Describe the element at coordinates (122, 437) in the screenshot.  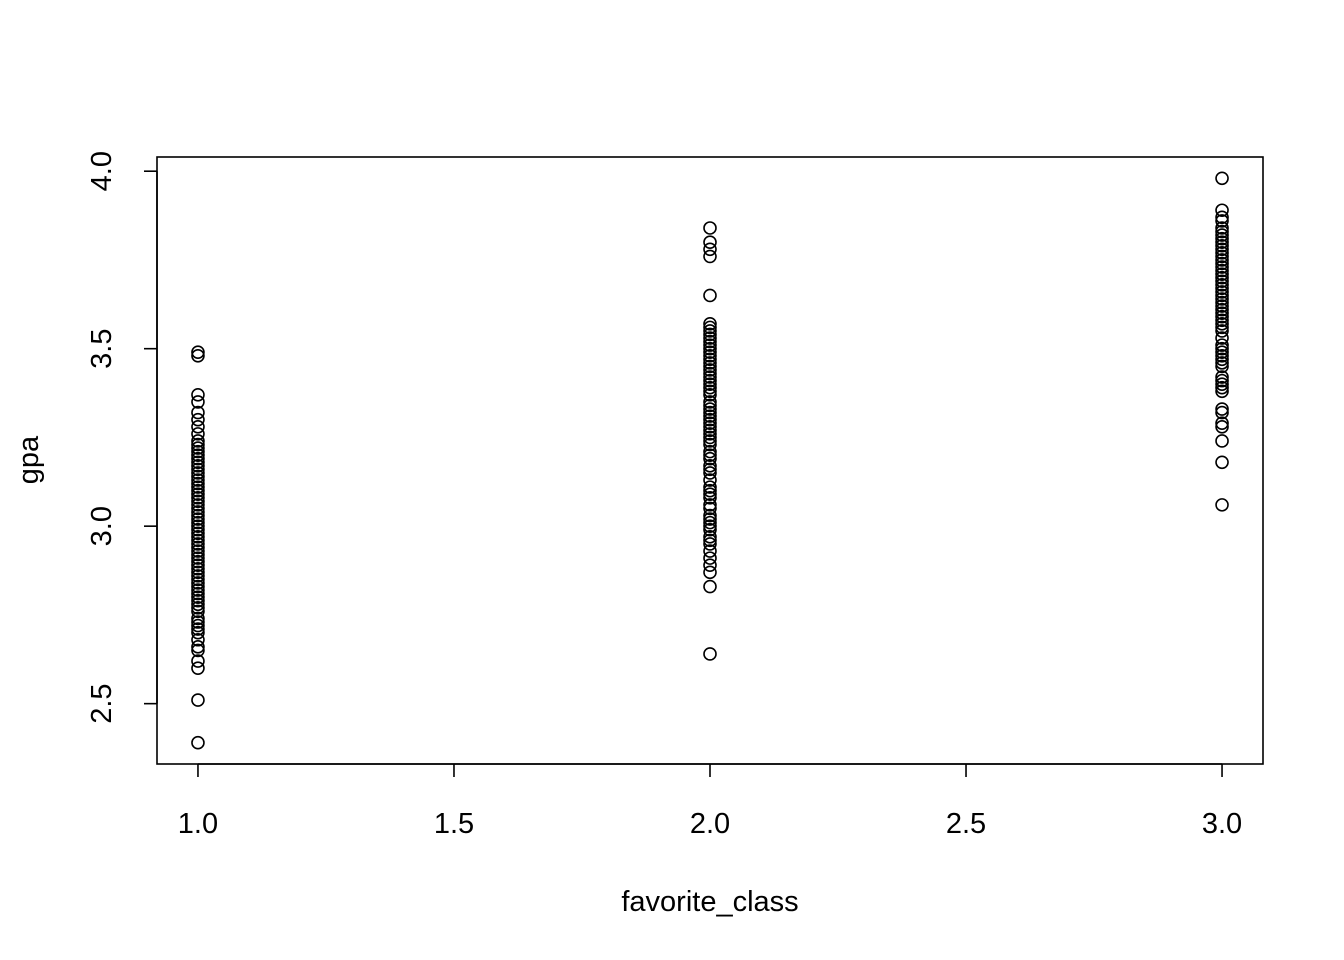
I see `y-axis: 2.5 3.0 3.5 4.0` at that location.